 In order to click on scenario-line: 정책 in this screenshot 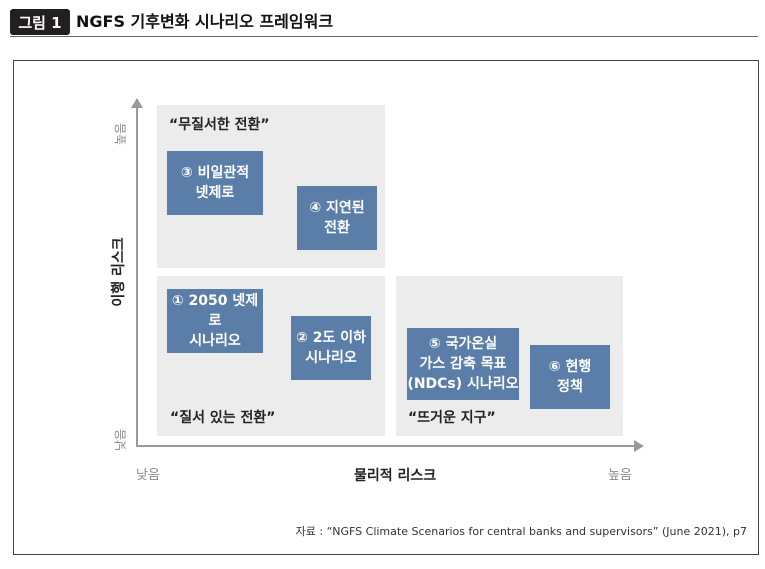, I will do `click(570, 387)`.